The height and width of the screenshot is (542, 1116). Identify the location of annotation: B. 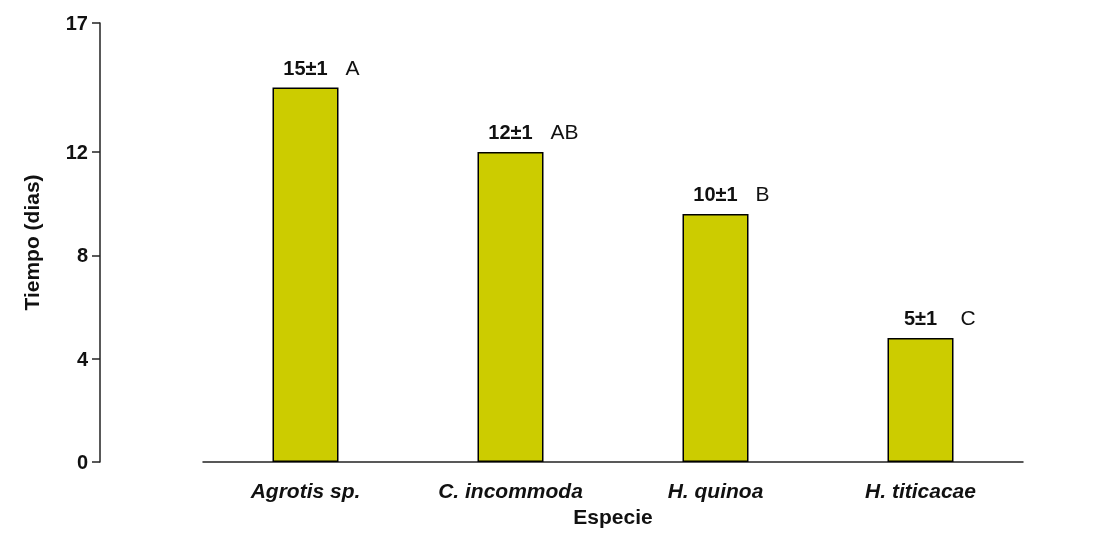
(762, 194).